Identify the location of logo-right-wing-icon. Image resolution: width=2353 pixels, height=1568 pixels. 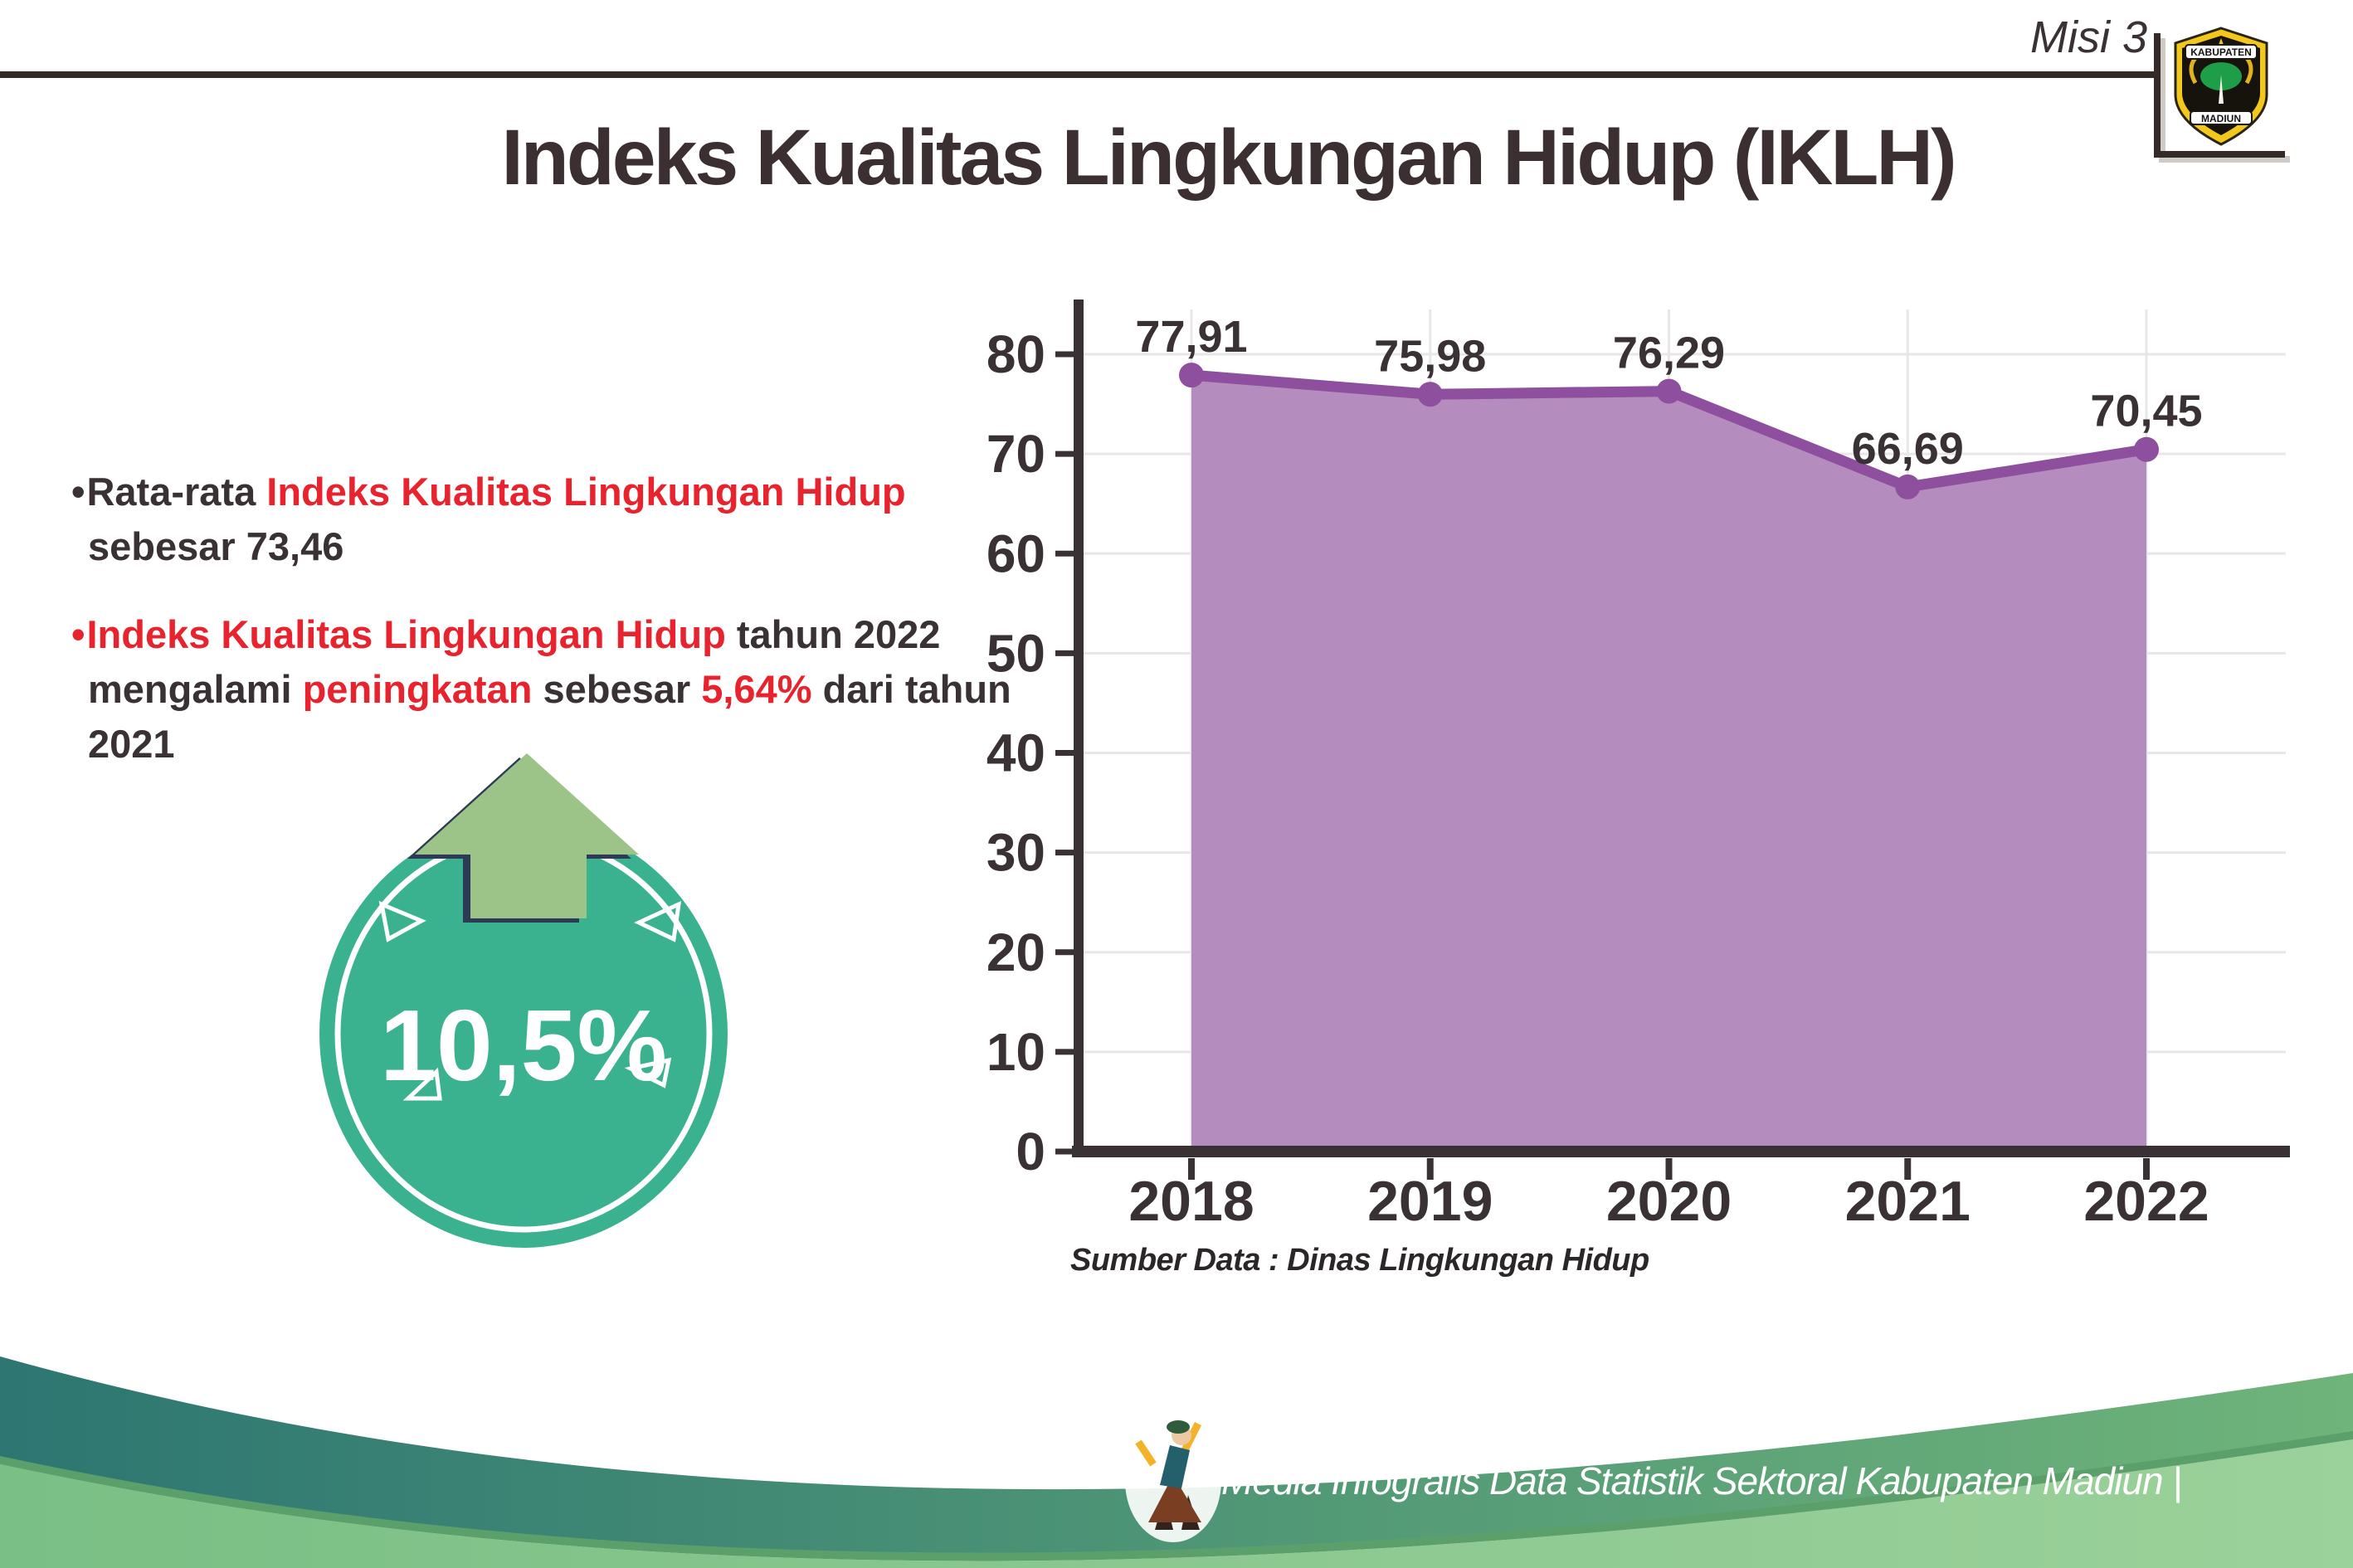
(2248, 70).